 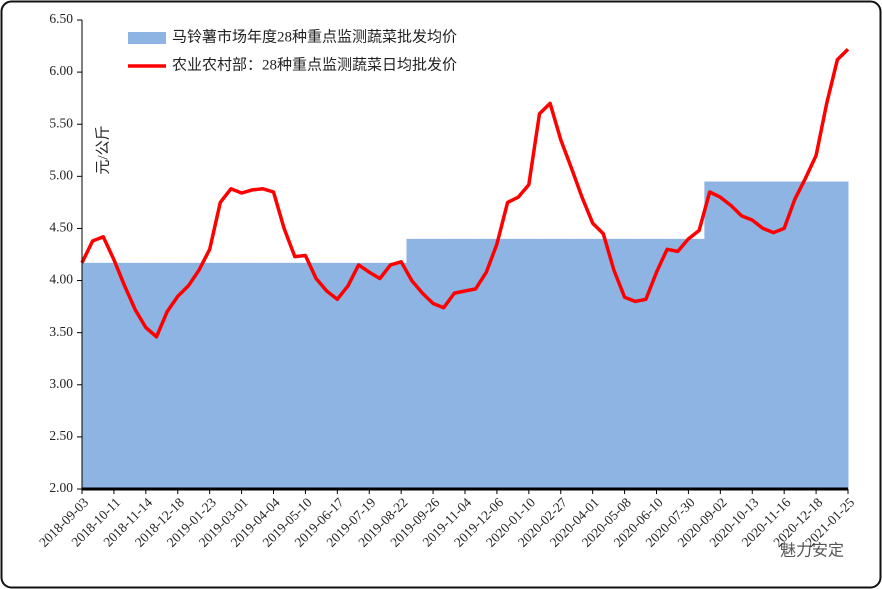 I want to click on y-tick-label: 3.00, so click(x=61, y=383).